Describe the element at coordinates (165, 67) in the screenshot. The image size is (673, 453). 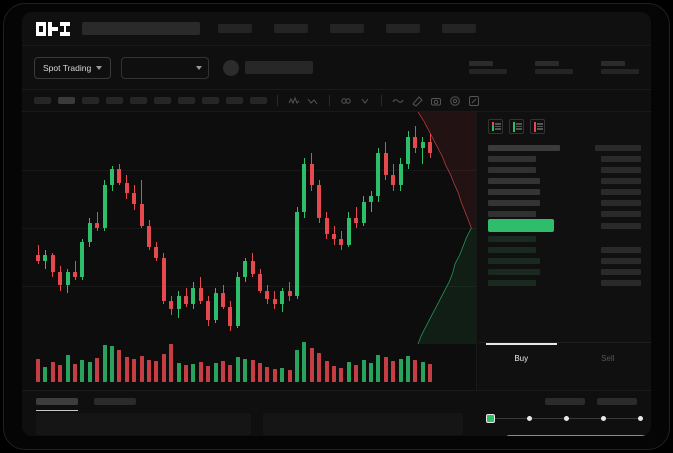
I see `pair-selector` at that location.